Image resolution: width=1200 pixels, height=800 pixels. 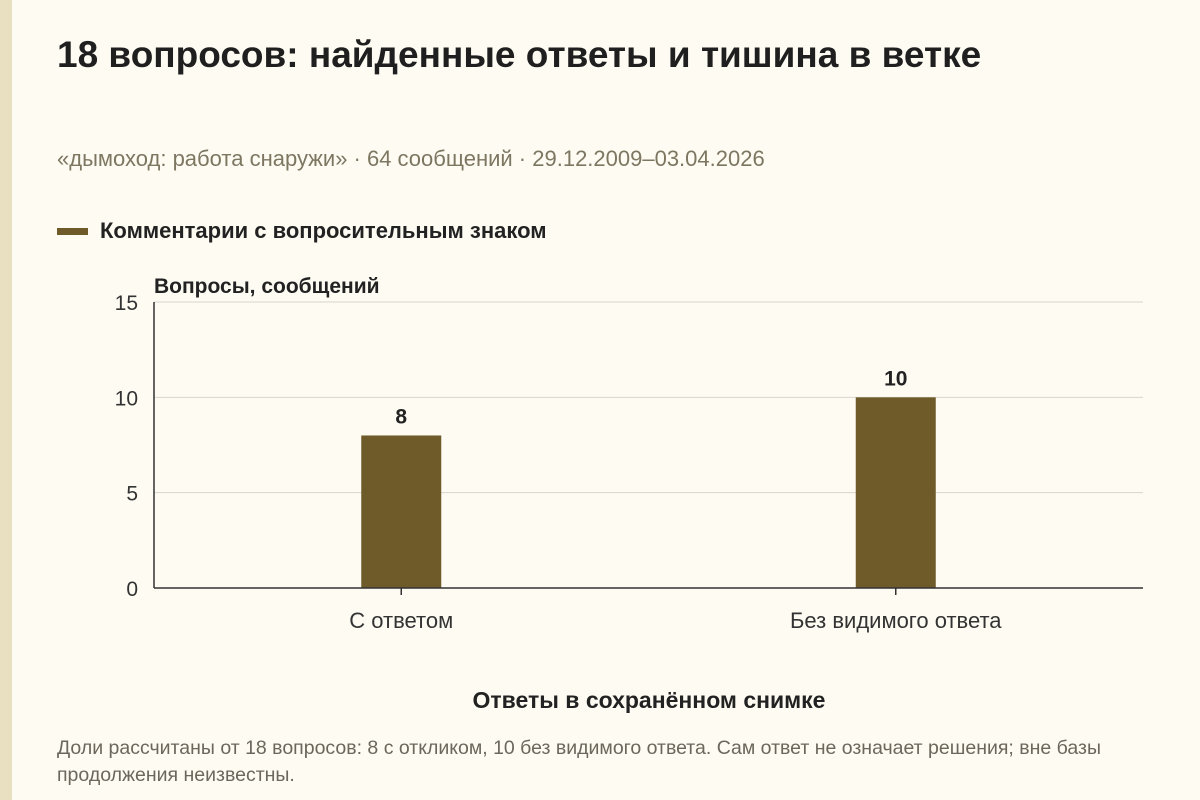 I want to click on x-tick-label: Без видимого ответа, so click(x=896, y=620).